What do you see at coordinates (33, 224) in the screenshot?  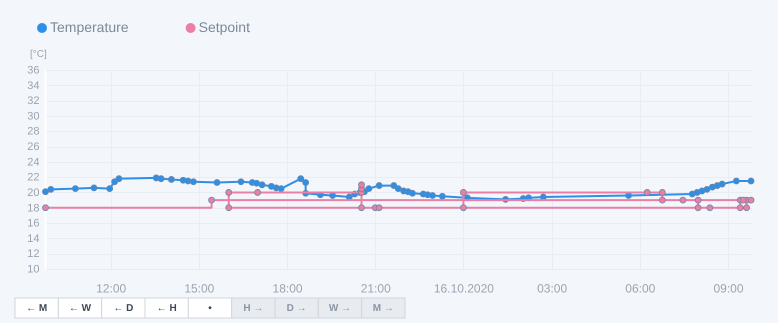 I see `y-tick-label: 16` at bounding box center [33, 224].